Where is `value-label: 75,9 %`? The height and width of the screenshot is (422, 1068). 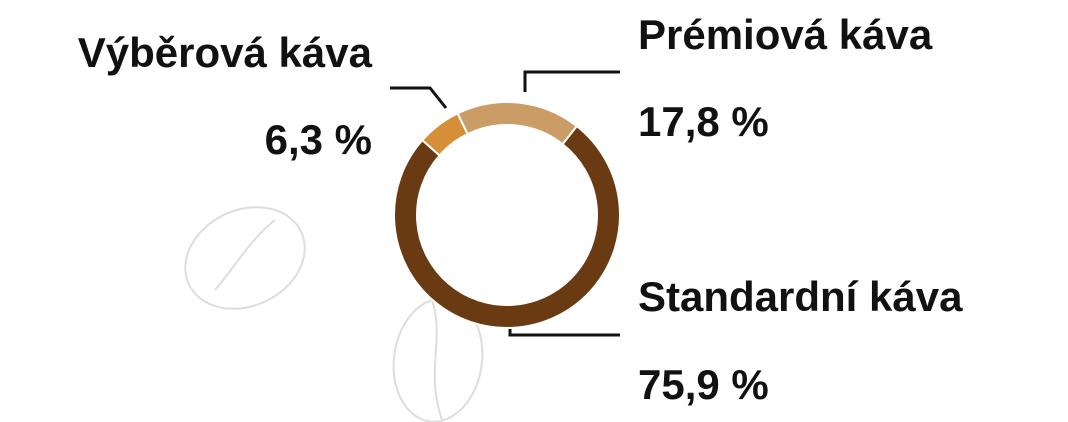 value-label: 75,9 % is located at coordinates (703, 384).